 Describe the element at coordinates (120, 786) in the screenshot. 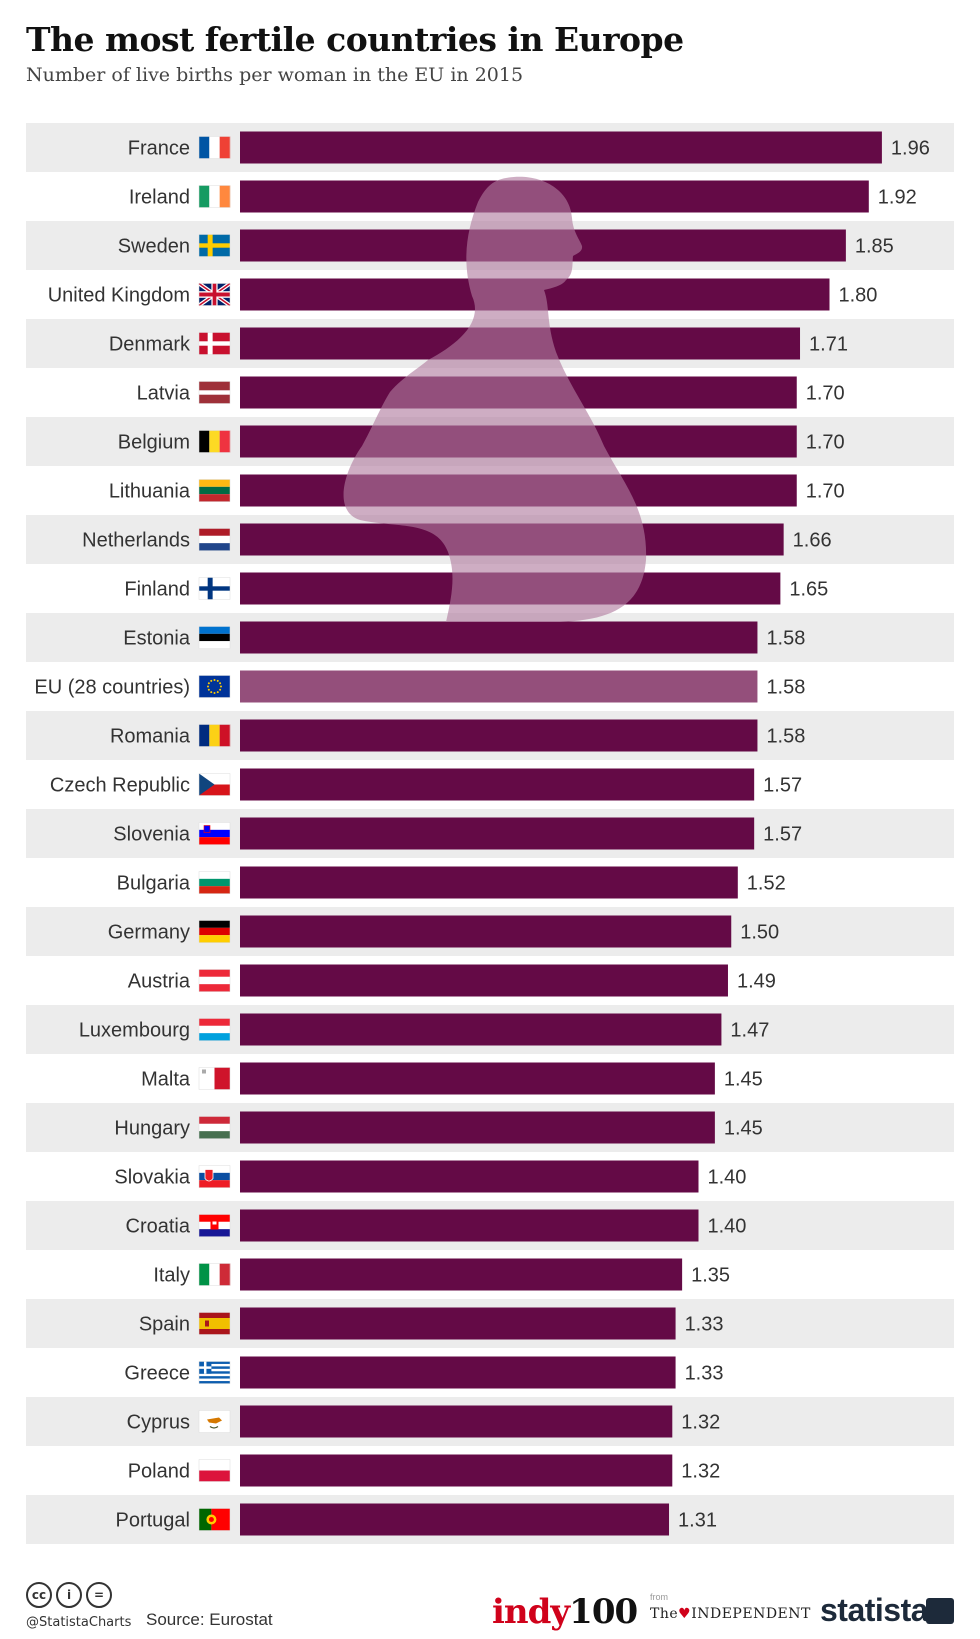

I see `category-label: Czech Republic` at that location.